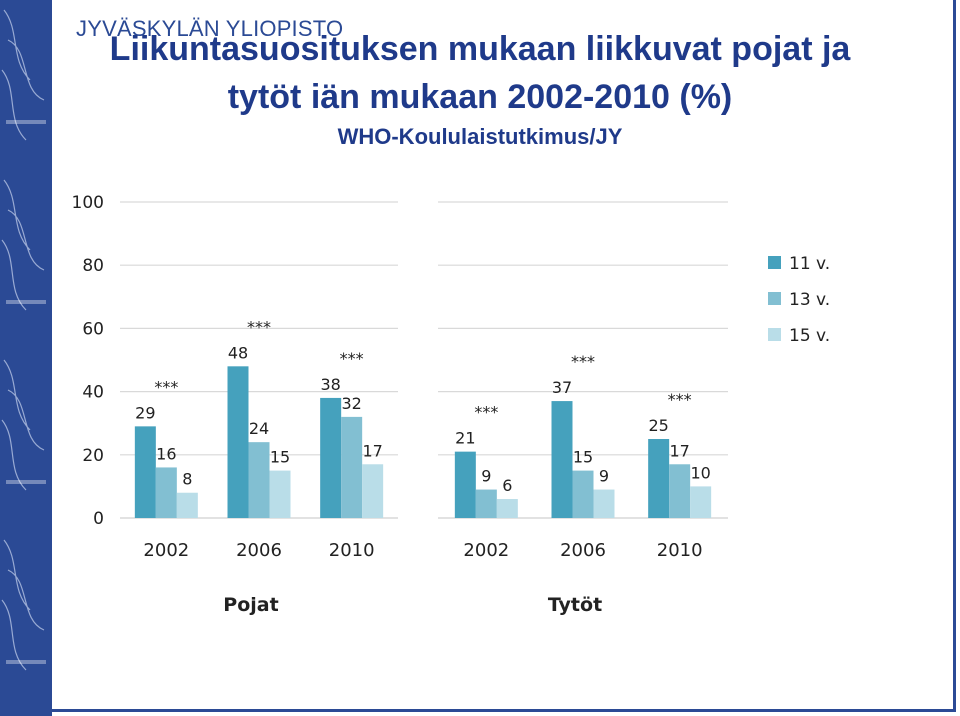 Image resolution: width=960 pixels, height=716 pixels. Describe the element at coordinates (259, 428) in the screenshot. I see `data-label: 24` at that location.